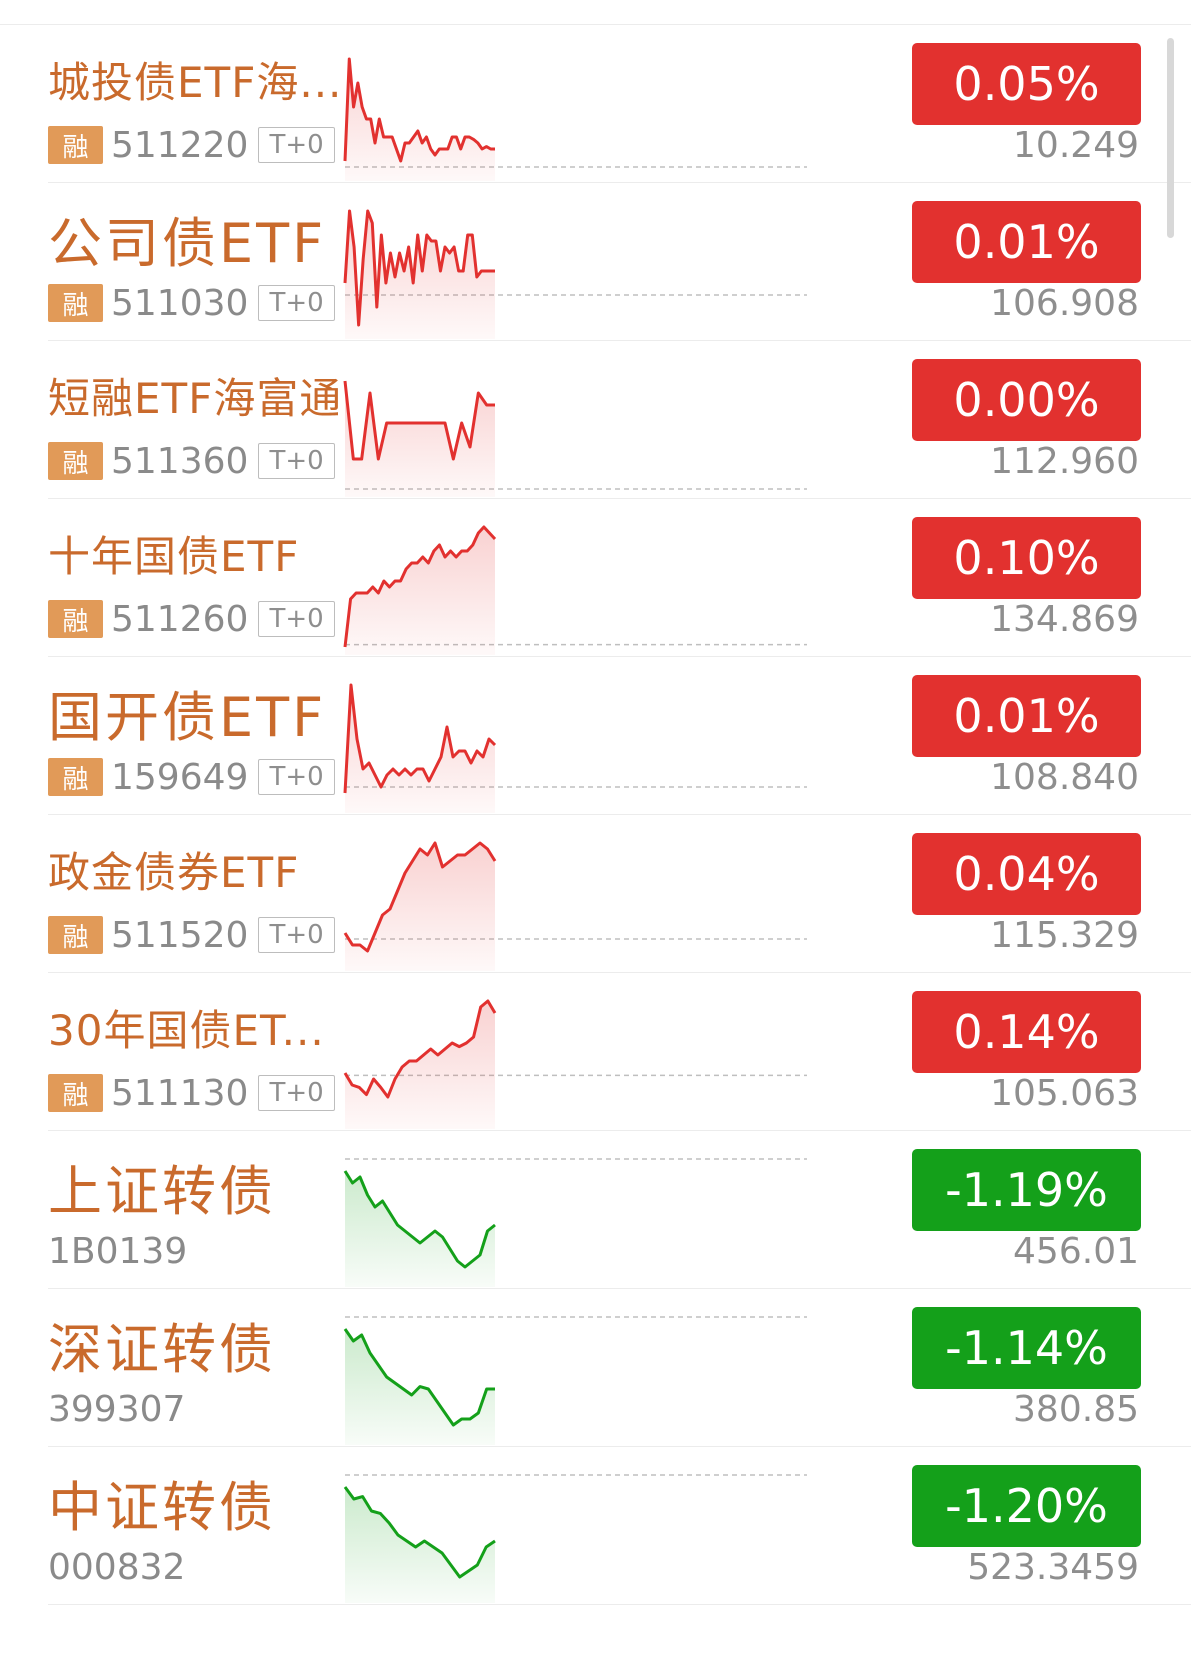  I want to click on quote-row: 公司债ETF 融 511030 T+0 0.01% 106.908, so click(595, 262).